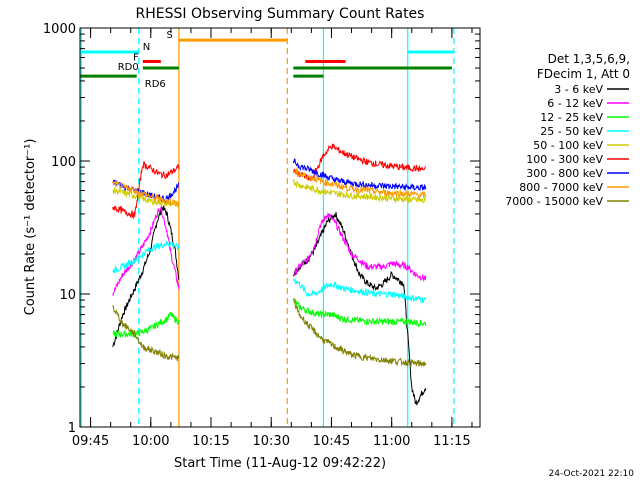 The height and width of the screenshot is (480, 640). Describe the element at coordinates (271, 441) in the screenshot. I see `x-tick-label: 10:30` at that location.